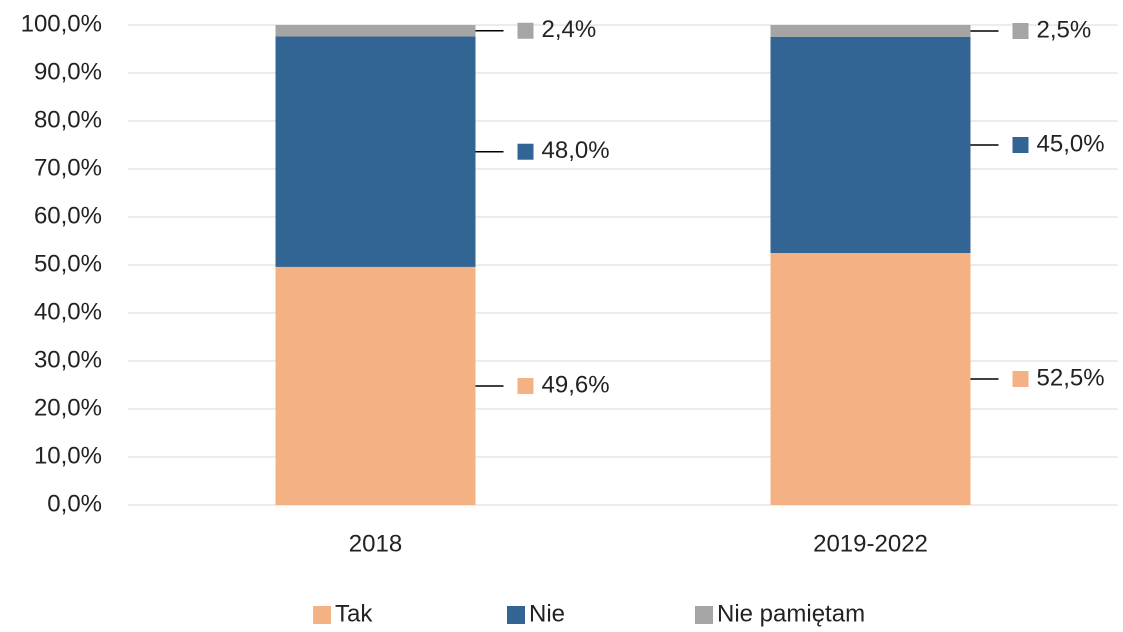 This screenshot has height=632, width=1123. What do you see at coordinates (68, 71) in the screenshot?
I see `y-tick-label: 90,0%` at bounding box center [68, 71].